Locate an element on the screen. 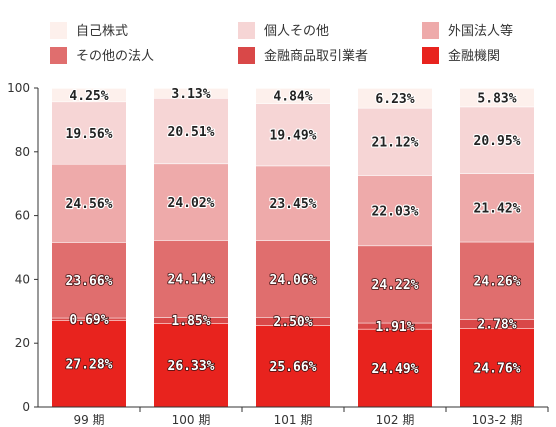 The image size is (556, 427). data-label: 24.76% is located at coordinates (497, 369).